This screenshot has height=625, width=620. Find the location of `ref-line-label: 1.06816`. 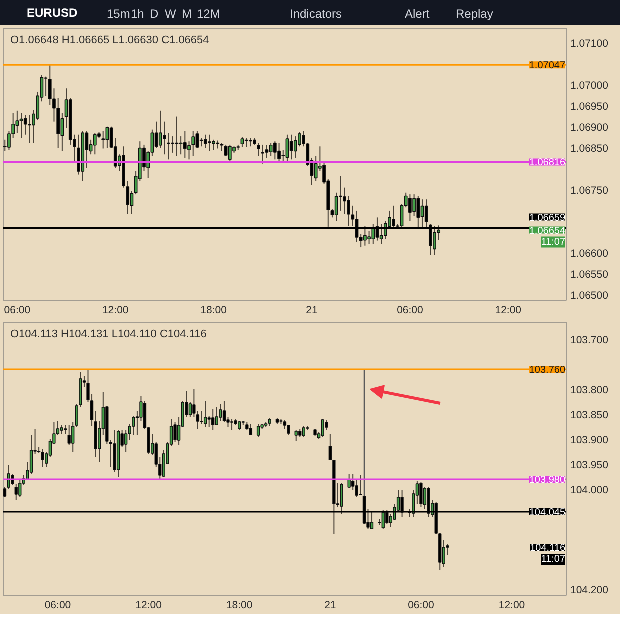

ref-line-label: 1.06816 is located at coordinates (547, 163).